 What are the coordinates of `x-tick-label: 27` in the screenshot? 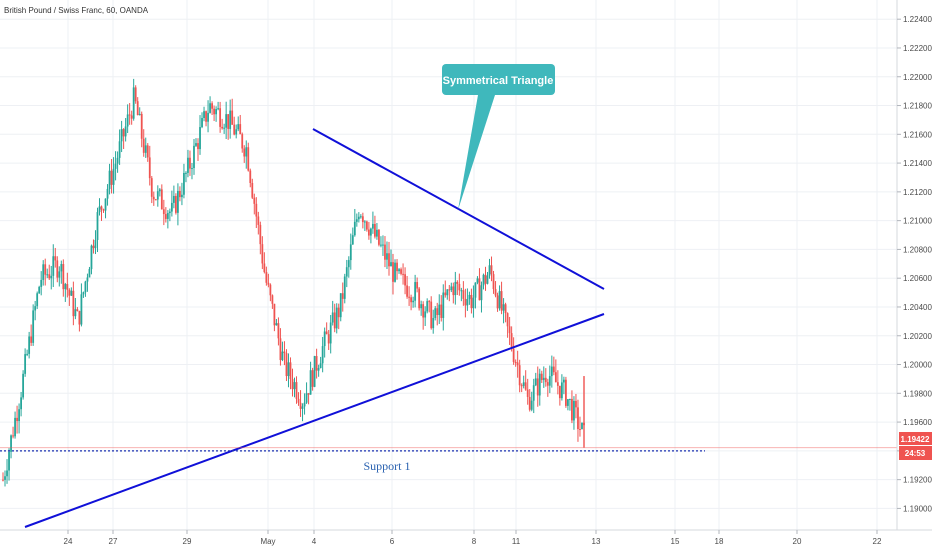 It's located at (113, 541).